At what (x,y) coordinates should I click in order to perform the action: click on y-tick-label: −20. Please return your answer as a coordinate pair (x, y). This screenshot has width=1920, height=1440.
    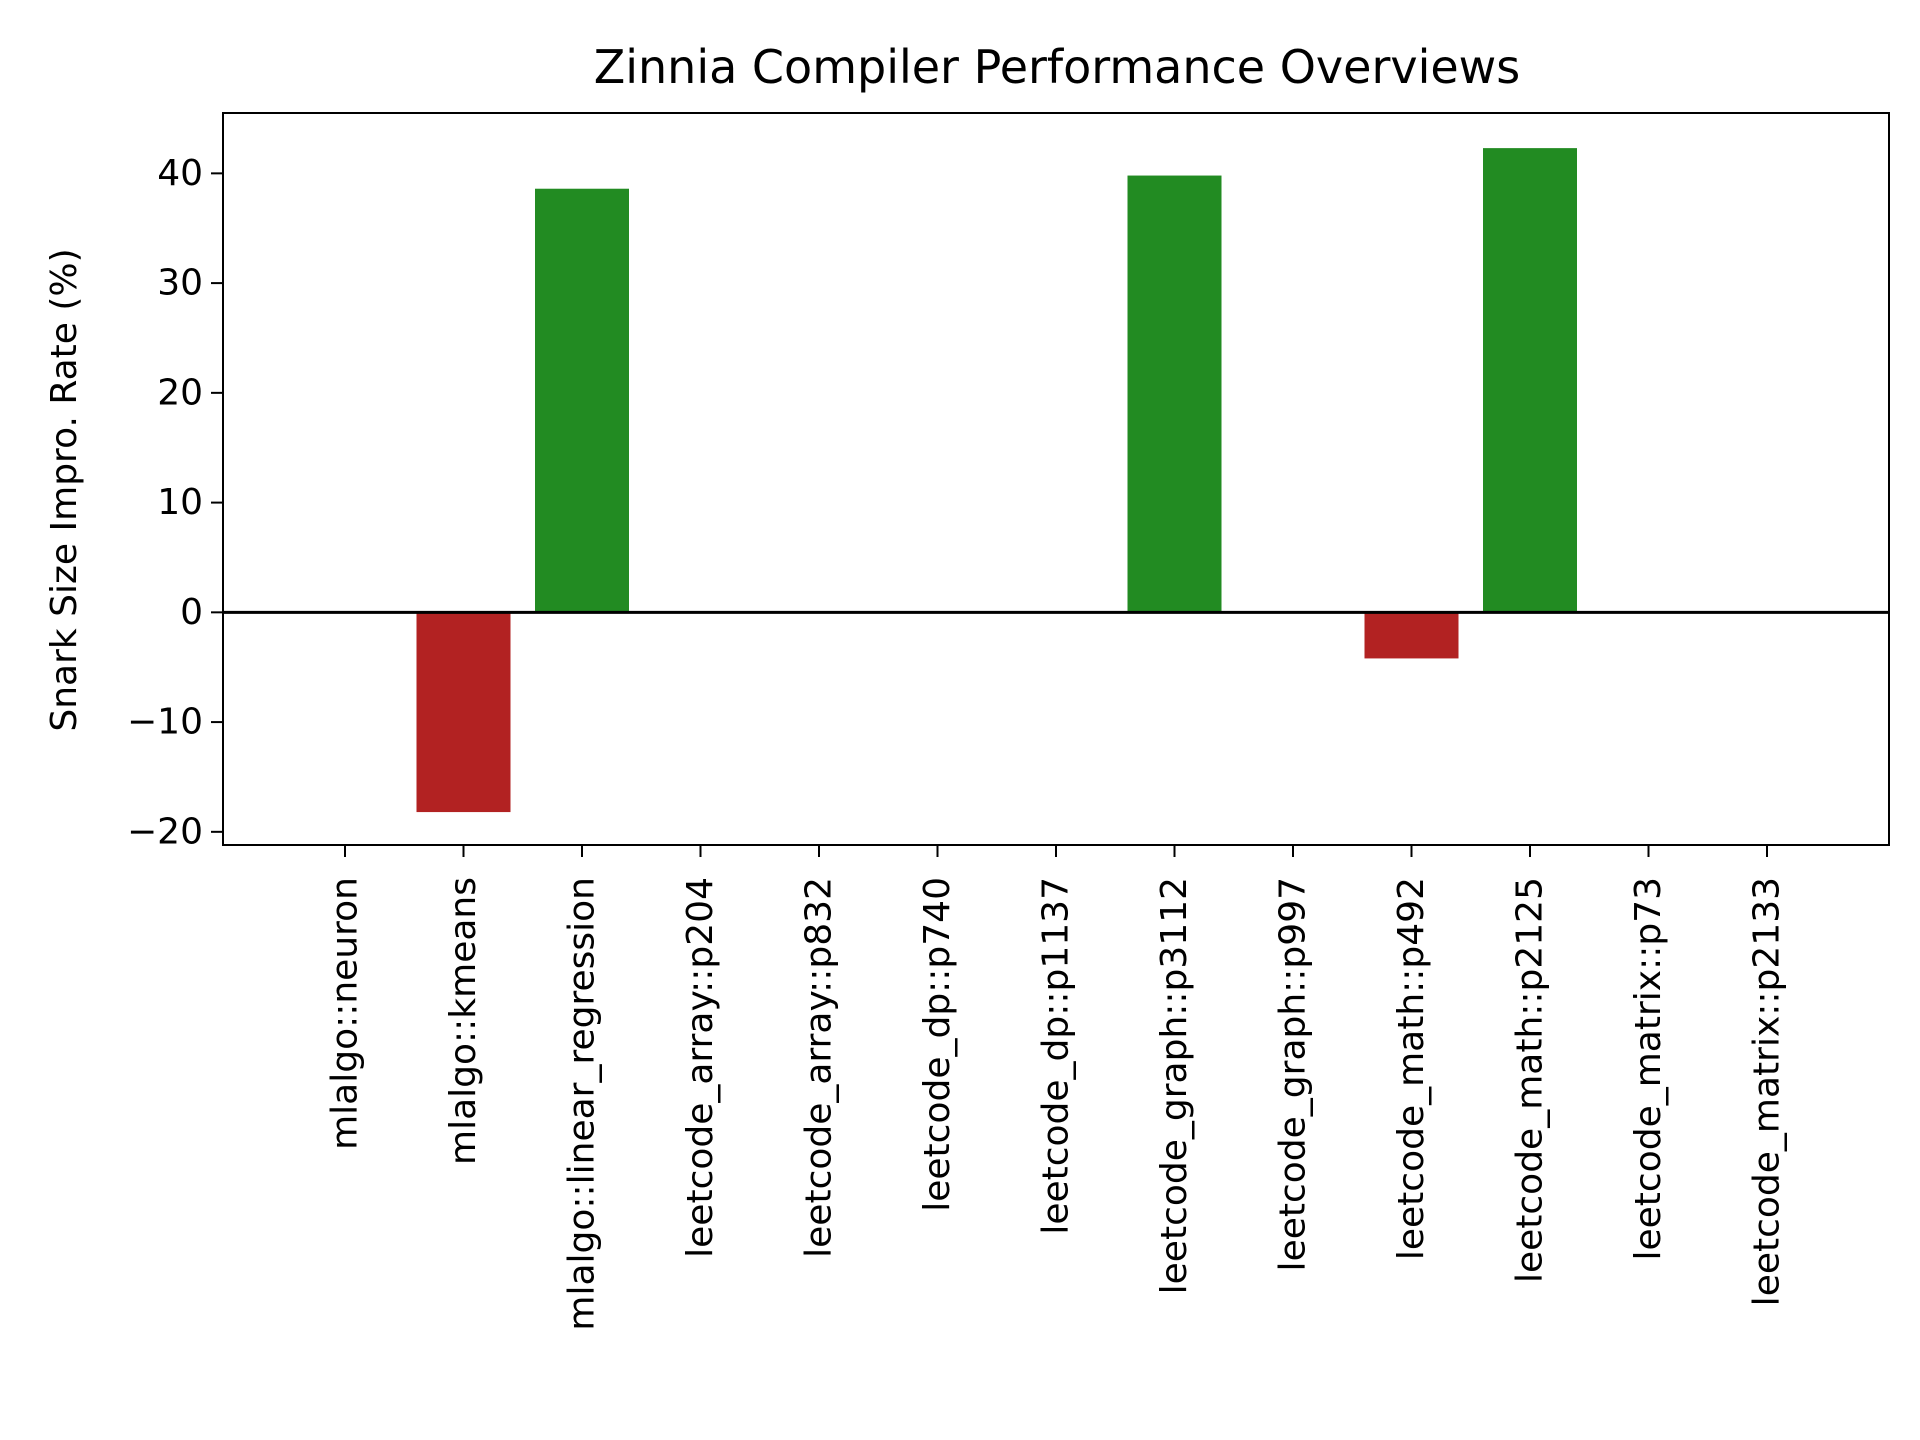
    Looking at the image, I should click on (165, 831).